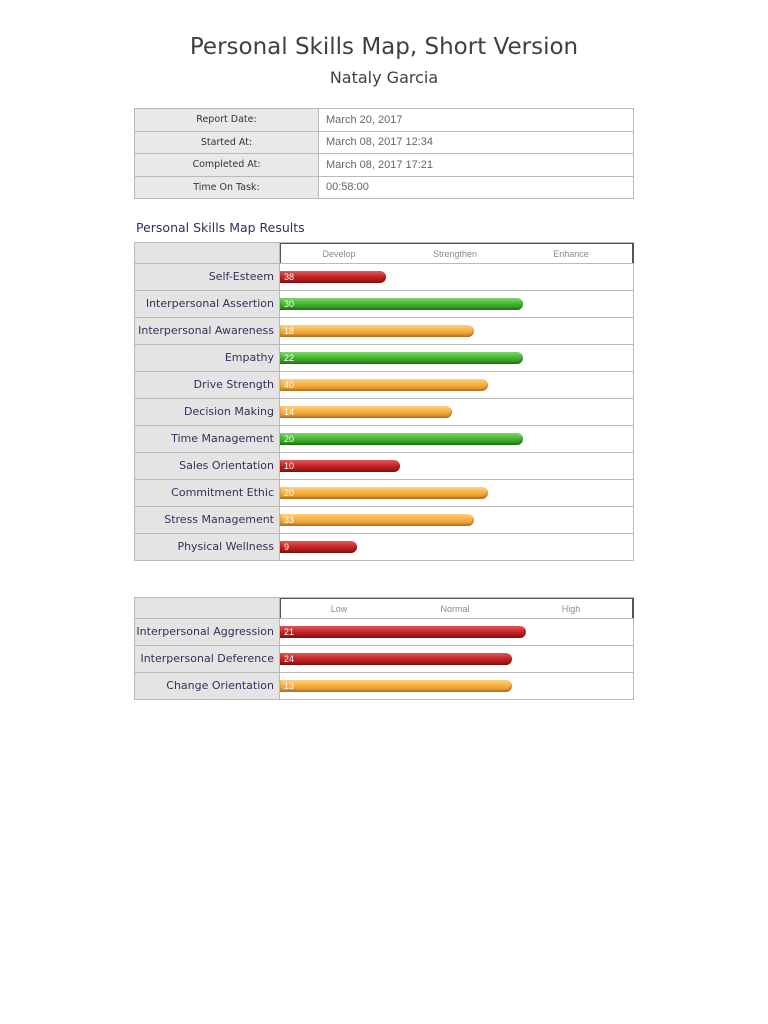 The image size is (768, 1024). Describe the element at coordinates (289, 632) in the screenshot. I see `score-value: 21` at that location.